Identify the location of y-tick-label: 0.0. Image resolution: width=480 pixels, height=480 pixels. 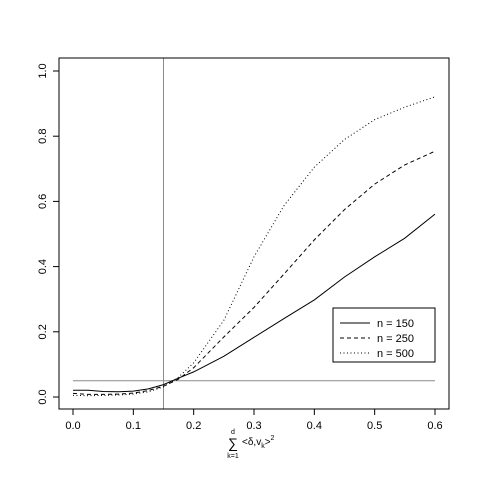
(43, 396).